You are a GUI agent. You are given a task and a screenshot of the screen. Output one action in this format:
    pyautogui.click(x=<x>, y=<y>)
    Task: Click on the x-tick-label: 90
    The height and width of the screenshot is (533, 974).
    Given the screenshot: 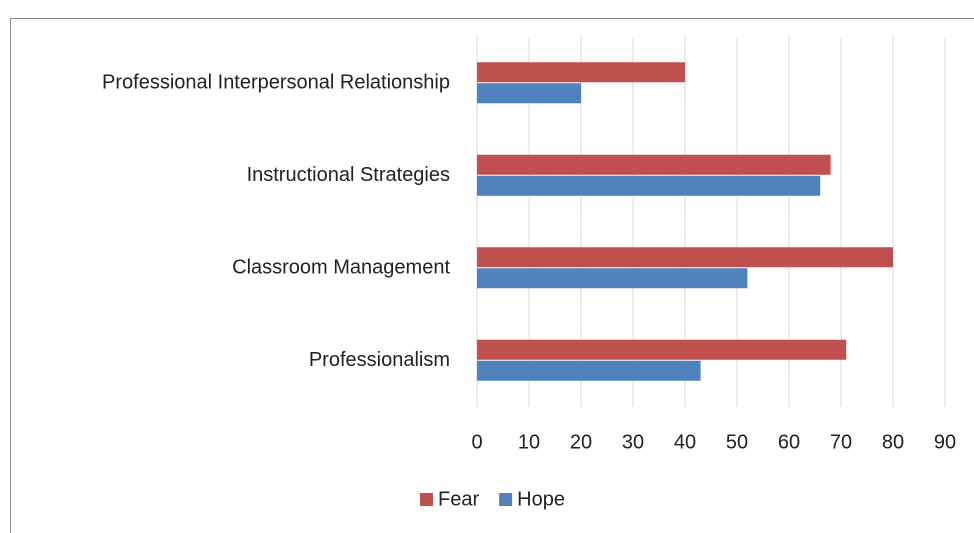 What is the action you would take?
    pyautogui.click(x=945, y=442)
    